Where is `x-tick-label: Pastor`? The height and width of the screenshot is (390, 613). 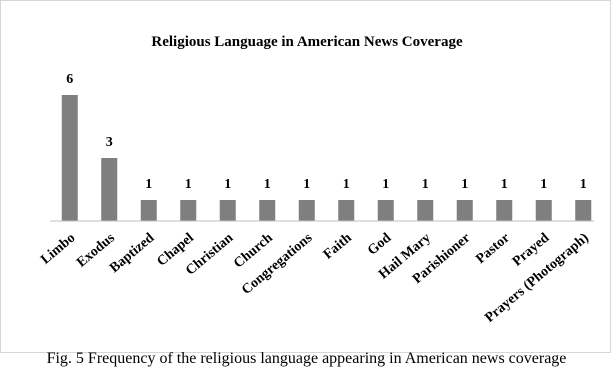 x-tick-label: Pastor is located at coordinates (492, 249).